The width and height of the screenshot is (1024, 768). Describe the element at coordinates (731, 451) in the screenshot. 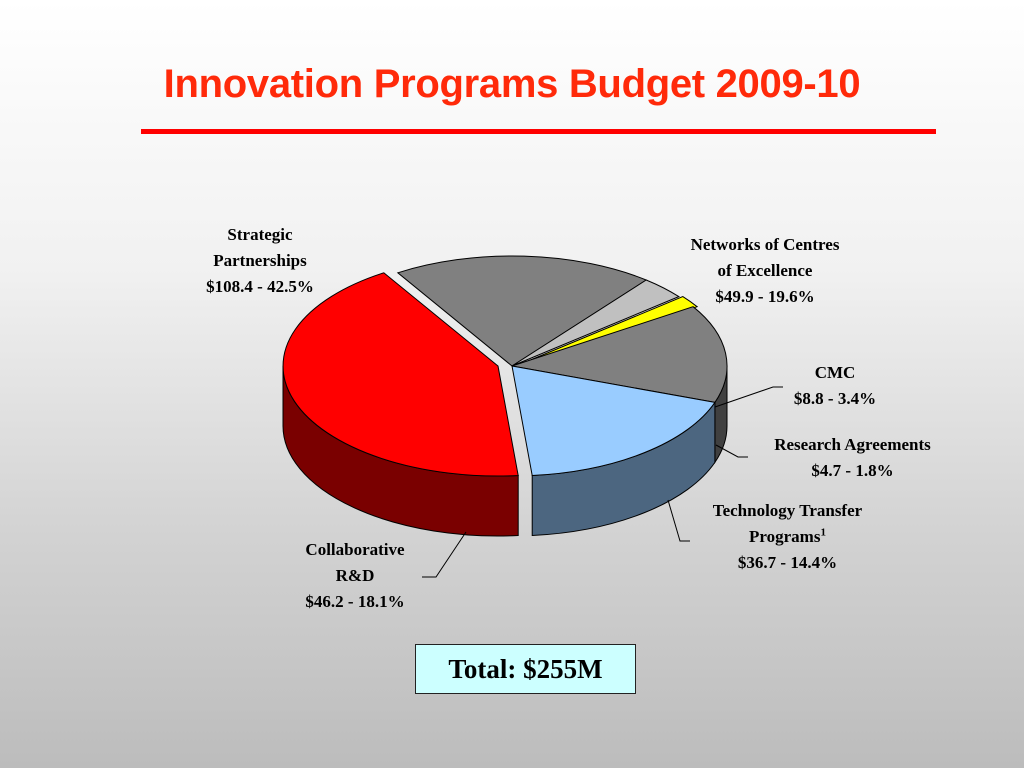

I see `leader-line-research` at that location.